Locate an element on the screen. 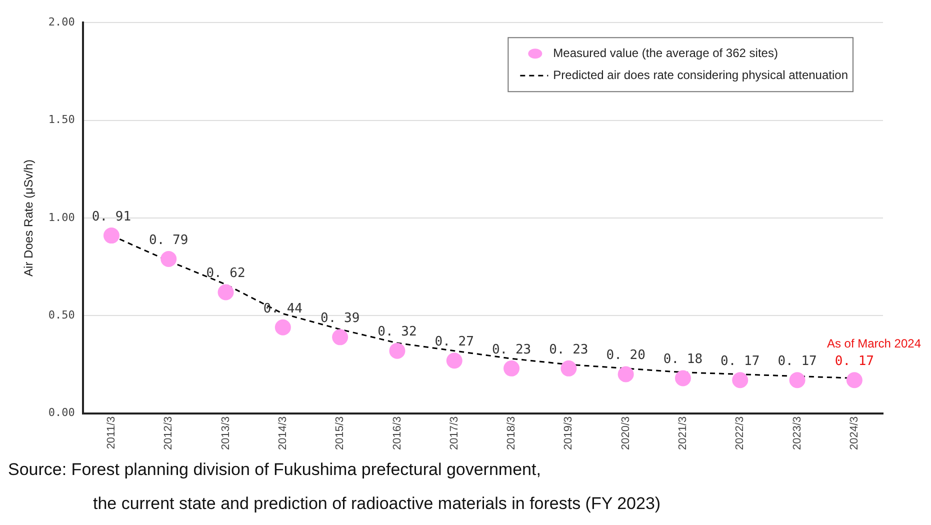  data-label: 0. 62 is located at coordinates (226, 274).